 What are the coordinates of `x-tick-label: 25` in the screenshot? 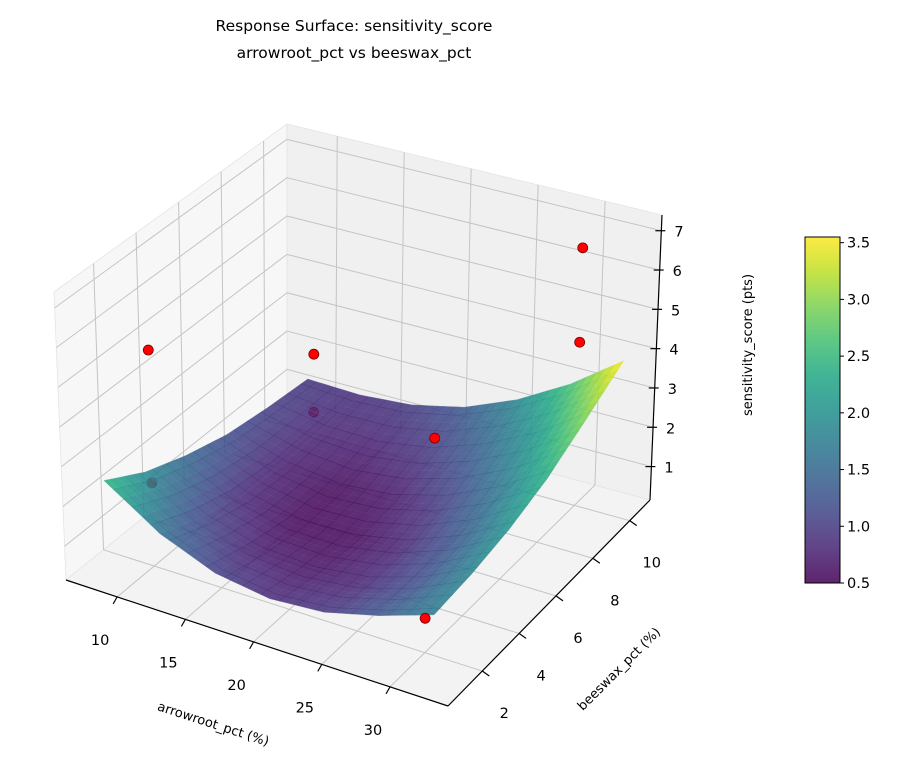 It's located at (305, 708).